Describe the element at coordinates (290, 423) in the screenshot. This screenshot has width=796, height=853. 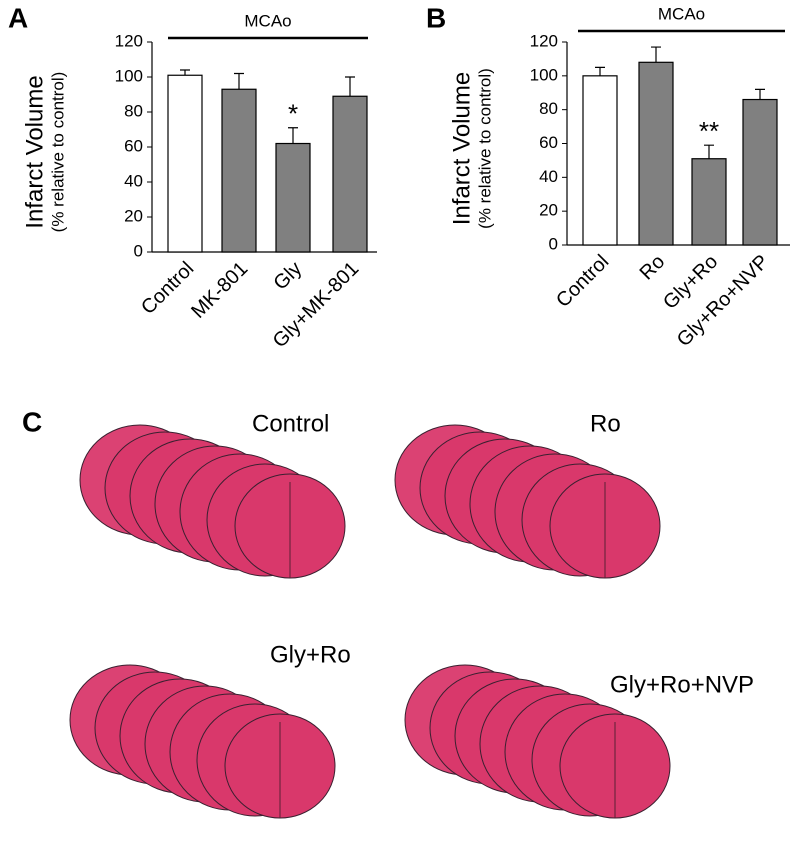
I see `image-label: Control` at that location.